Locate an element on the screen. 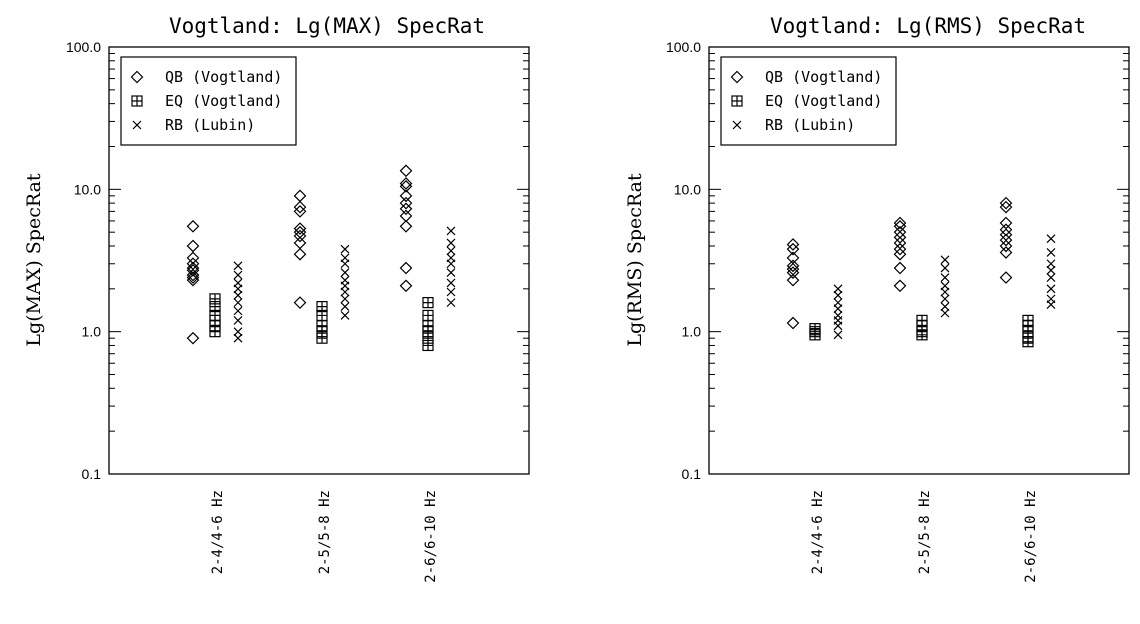  series-qb is located at coordinates (299, 254).